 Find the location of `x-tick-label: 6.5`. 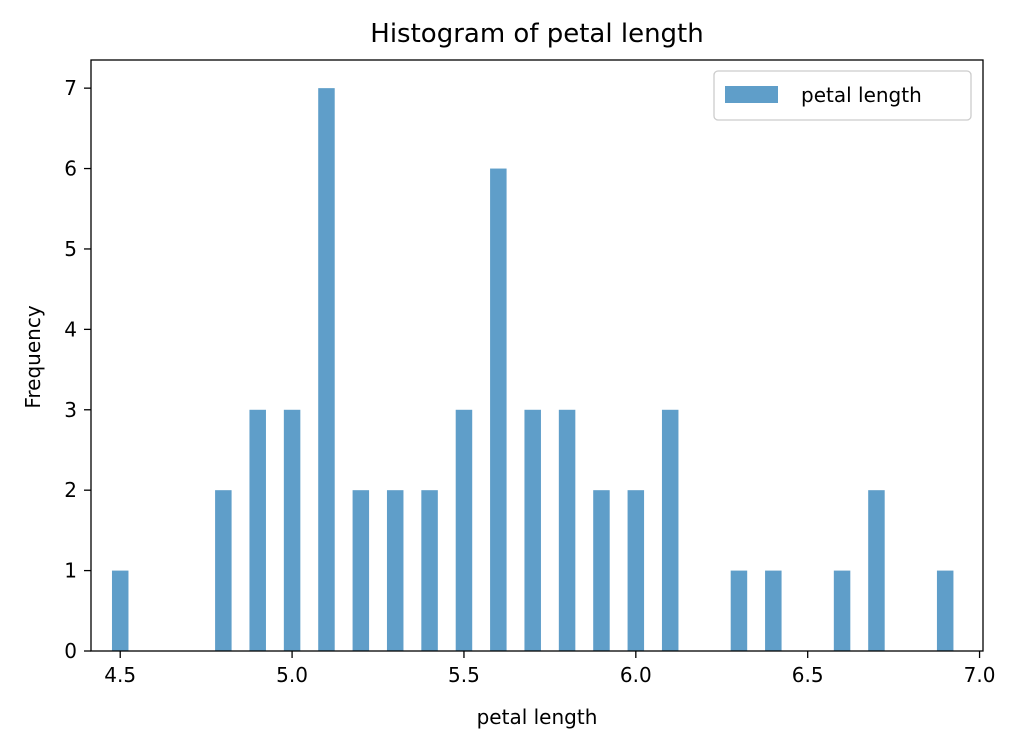

x-tick-label: 6.5 is located at coordinates (808, 675).